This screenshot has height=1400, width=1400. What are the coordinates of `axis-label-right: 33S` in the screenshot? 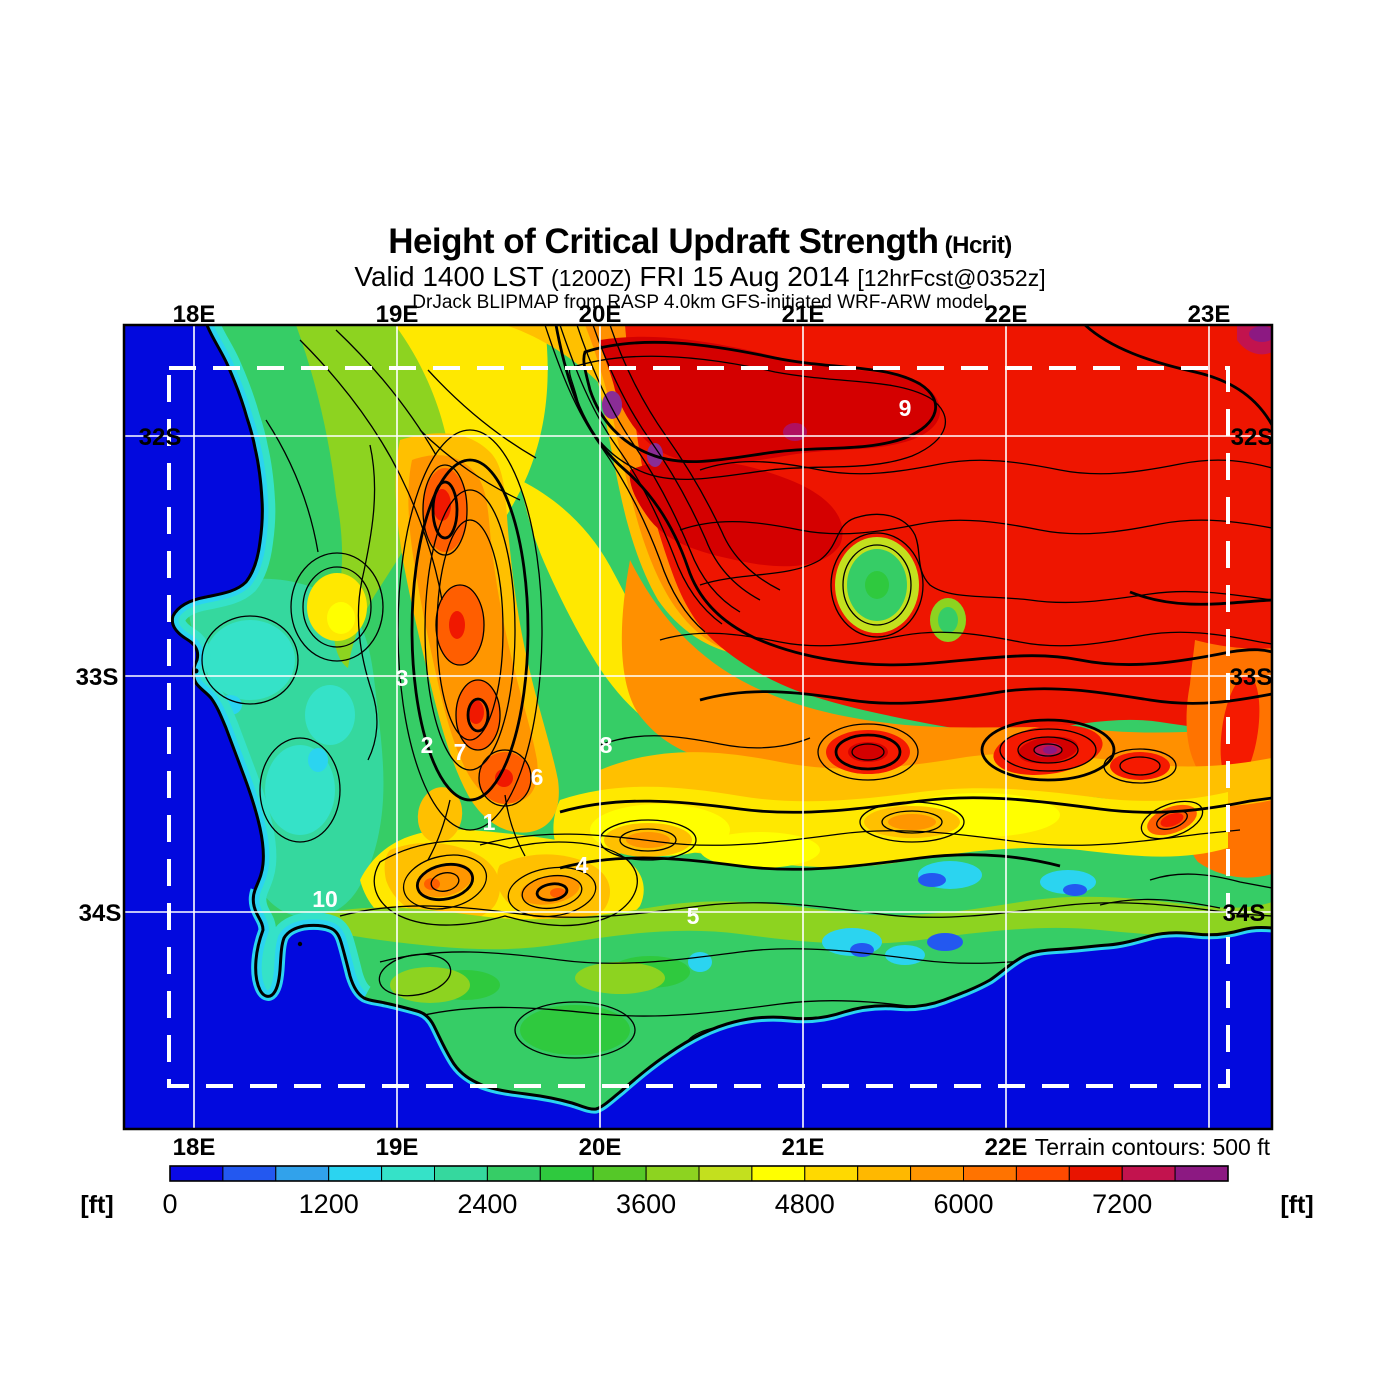 It's located at (1251, 677).